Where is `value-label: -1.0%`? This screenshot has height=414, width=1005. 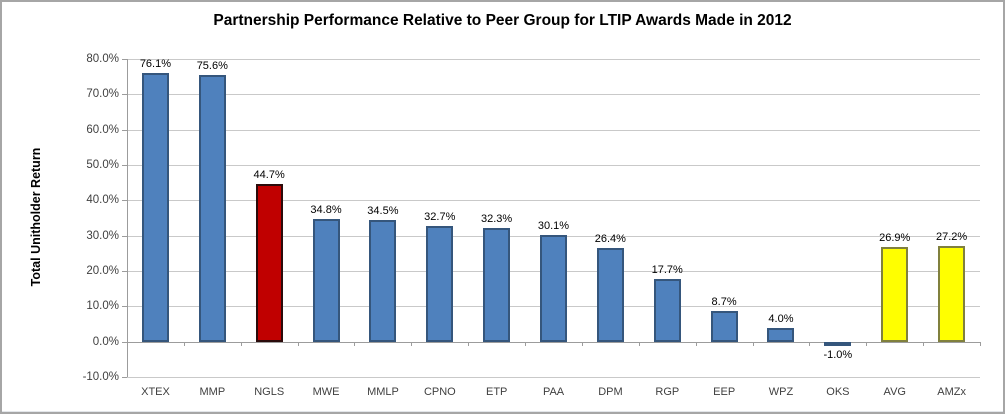 value-label: -1.0% is located at coordinates (838, 355).